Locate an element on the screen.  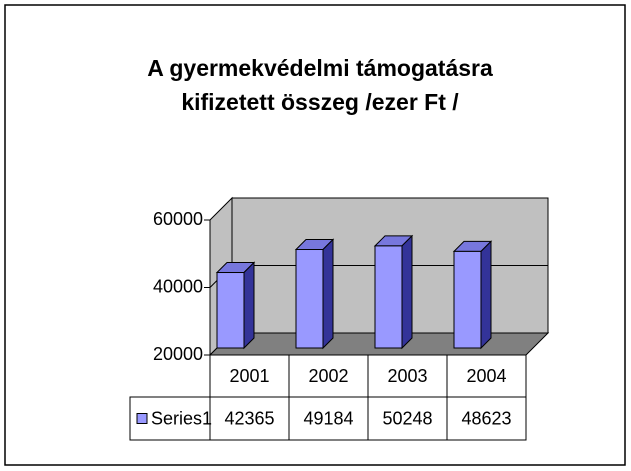
y-tick-label: 20000 is located at coordinates (178, 354).